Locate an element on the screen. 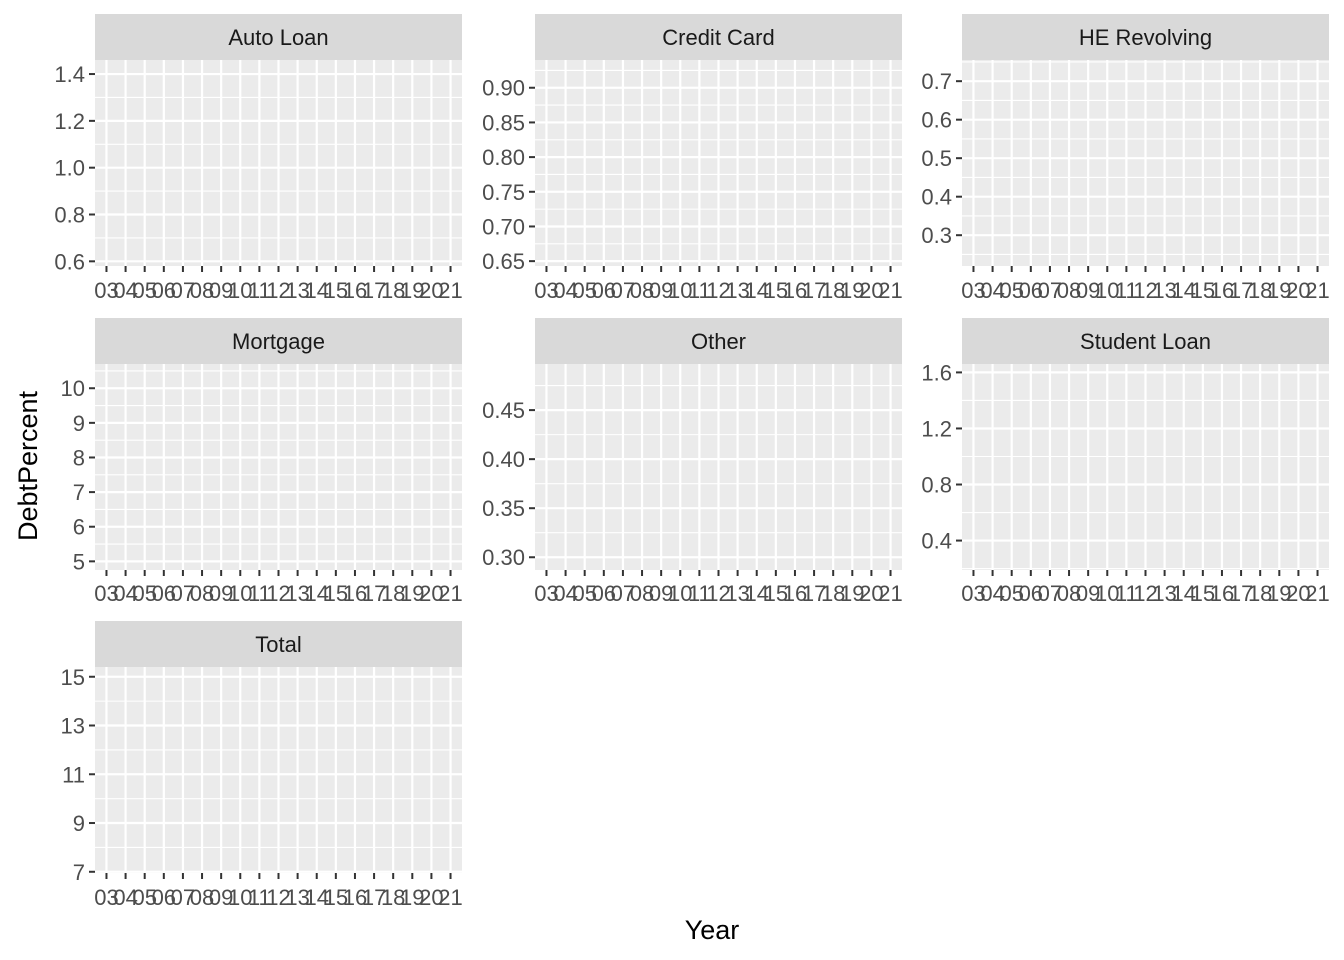  y-tick-label: 0.5 is located at coordinates (936, 158).